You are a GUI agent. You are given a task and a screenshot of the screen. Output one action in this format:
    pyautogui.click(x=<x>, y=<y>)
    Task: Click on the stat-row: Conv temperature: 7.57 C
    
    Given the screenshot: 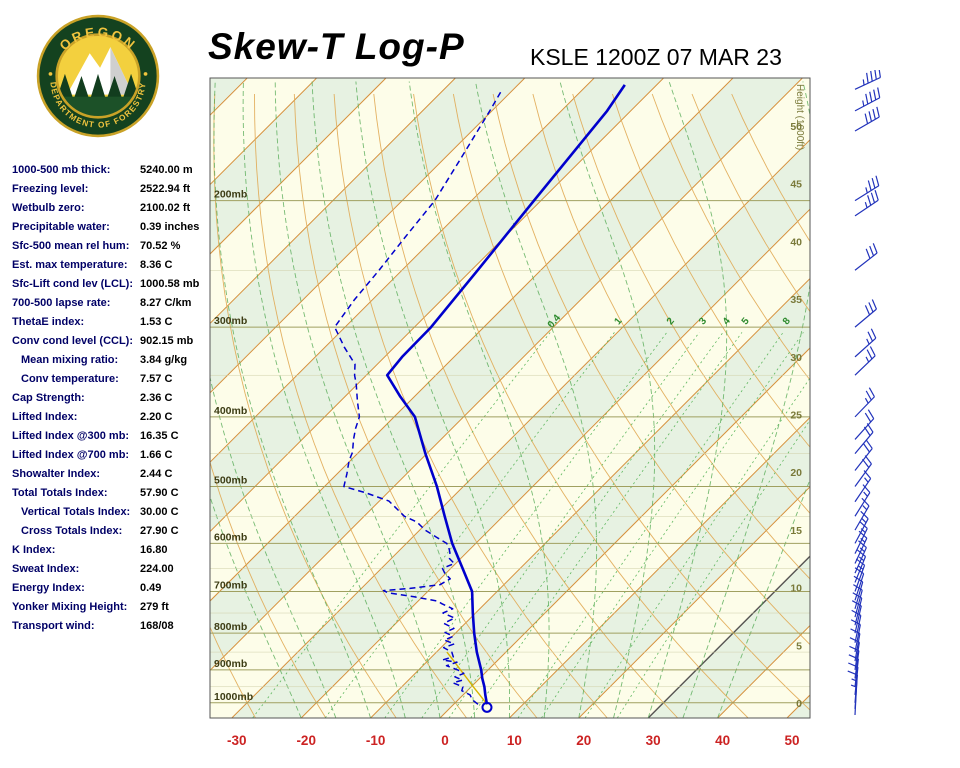 What is the action you would take?
    pyautogui.click(x=105, y=379)
    